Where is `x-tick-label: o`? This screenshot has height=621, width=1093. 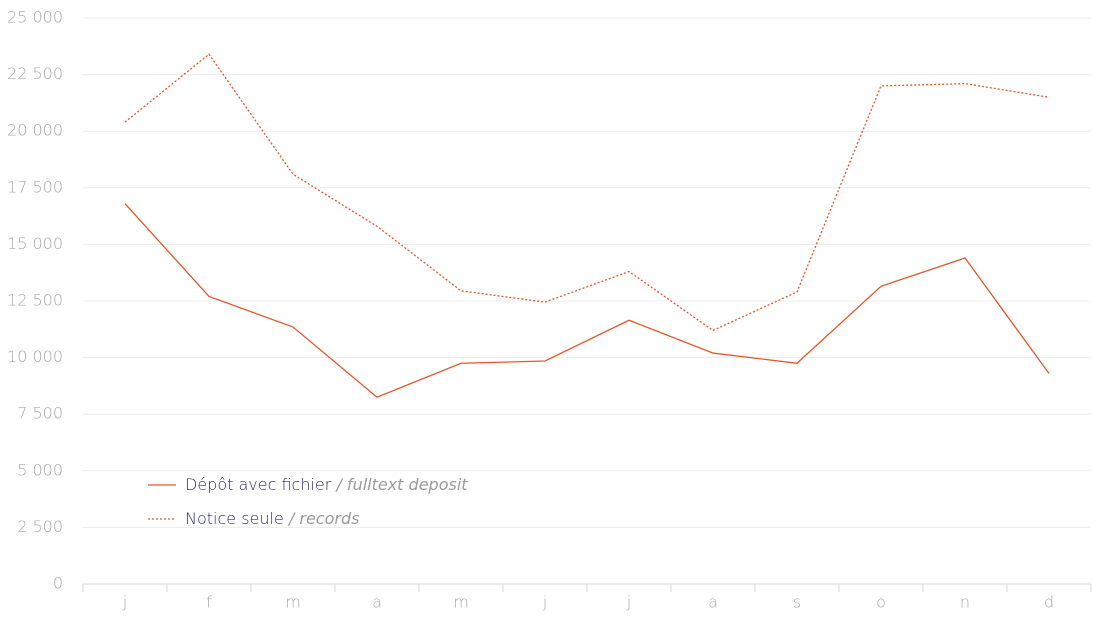
x-tick-label: o is located at coordinates (881, 602).